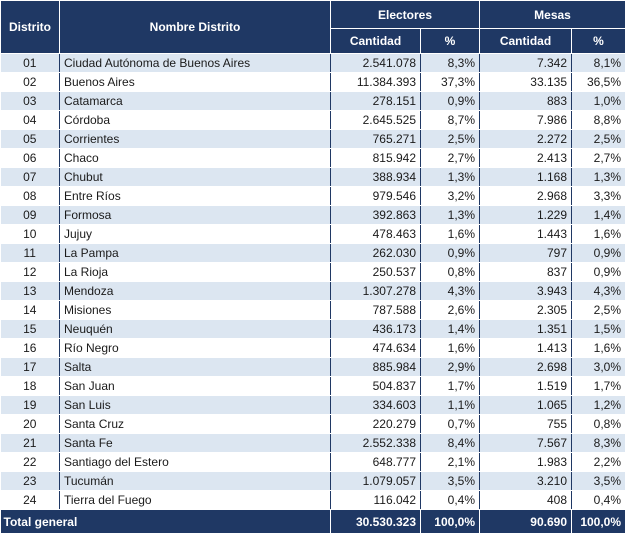 This screenshot has width=625, height=539. What do you see at coordinates (30, 63) in the screenshot?
I see `district-code: 01` at bounding box center [30, 63].